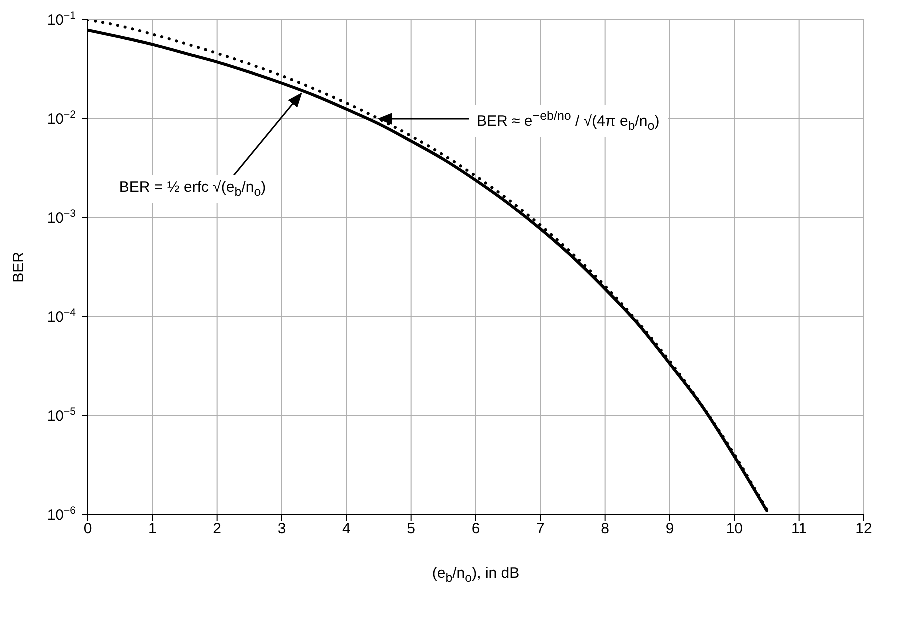  What do you see at coordinates (61, 19) in the screenshot?
I see `y-tick-label: 10$^{−1}$` at bounding box center [61, 19].